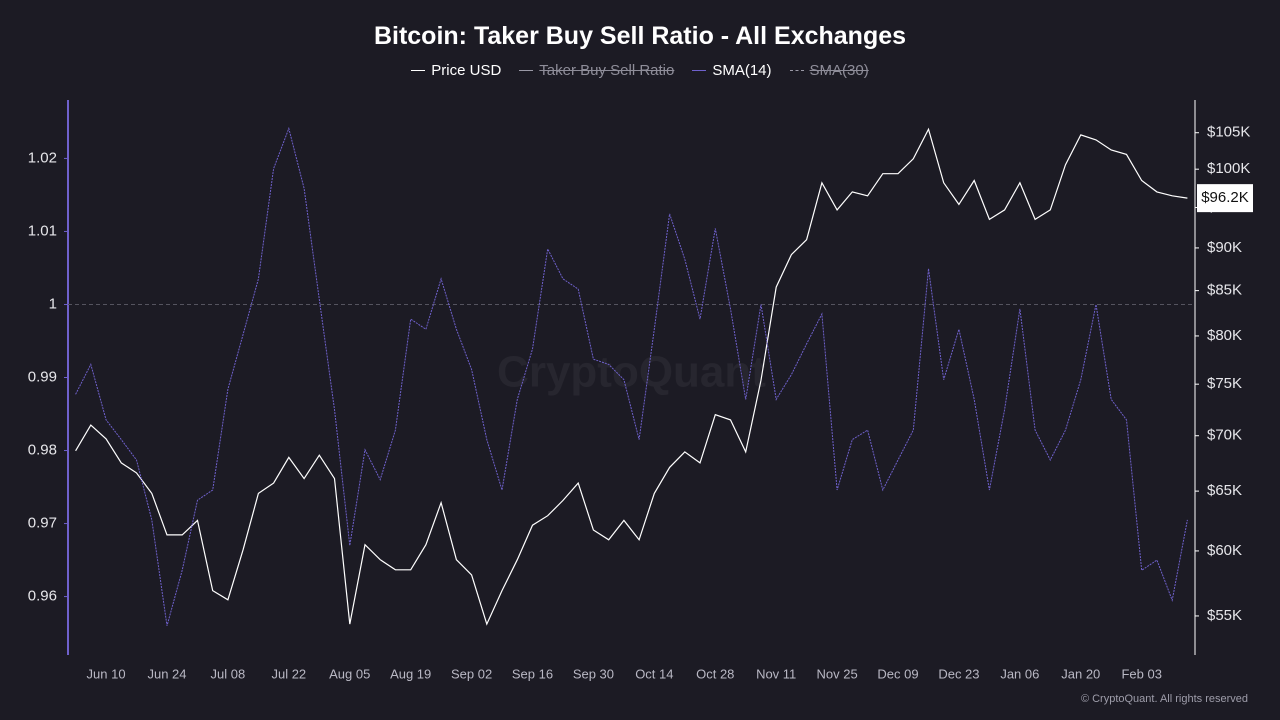  Describe the element at coordinates (42, 376) in the screenshot. I see `y-tick-label: 0.99` at that location.